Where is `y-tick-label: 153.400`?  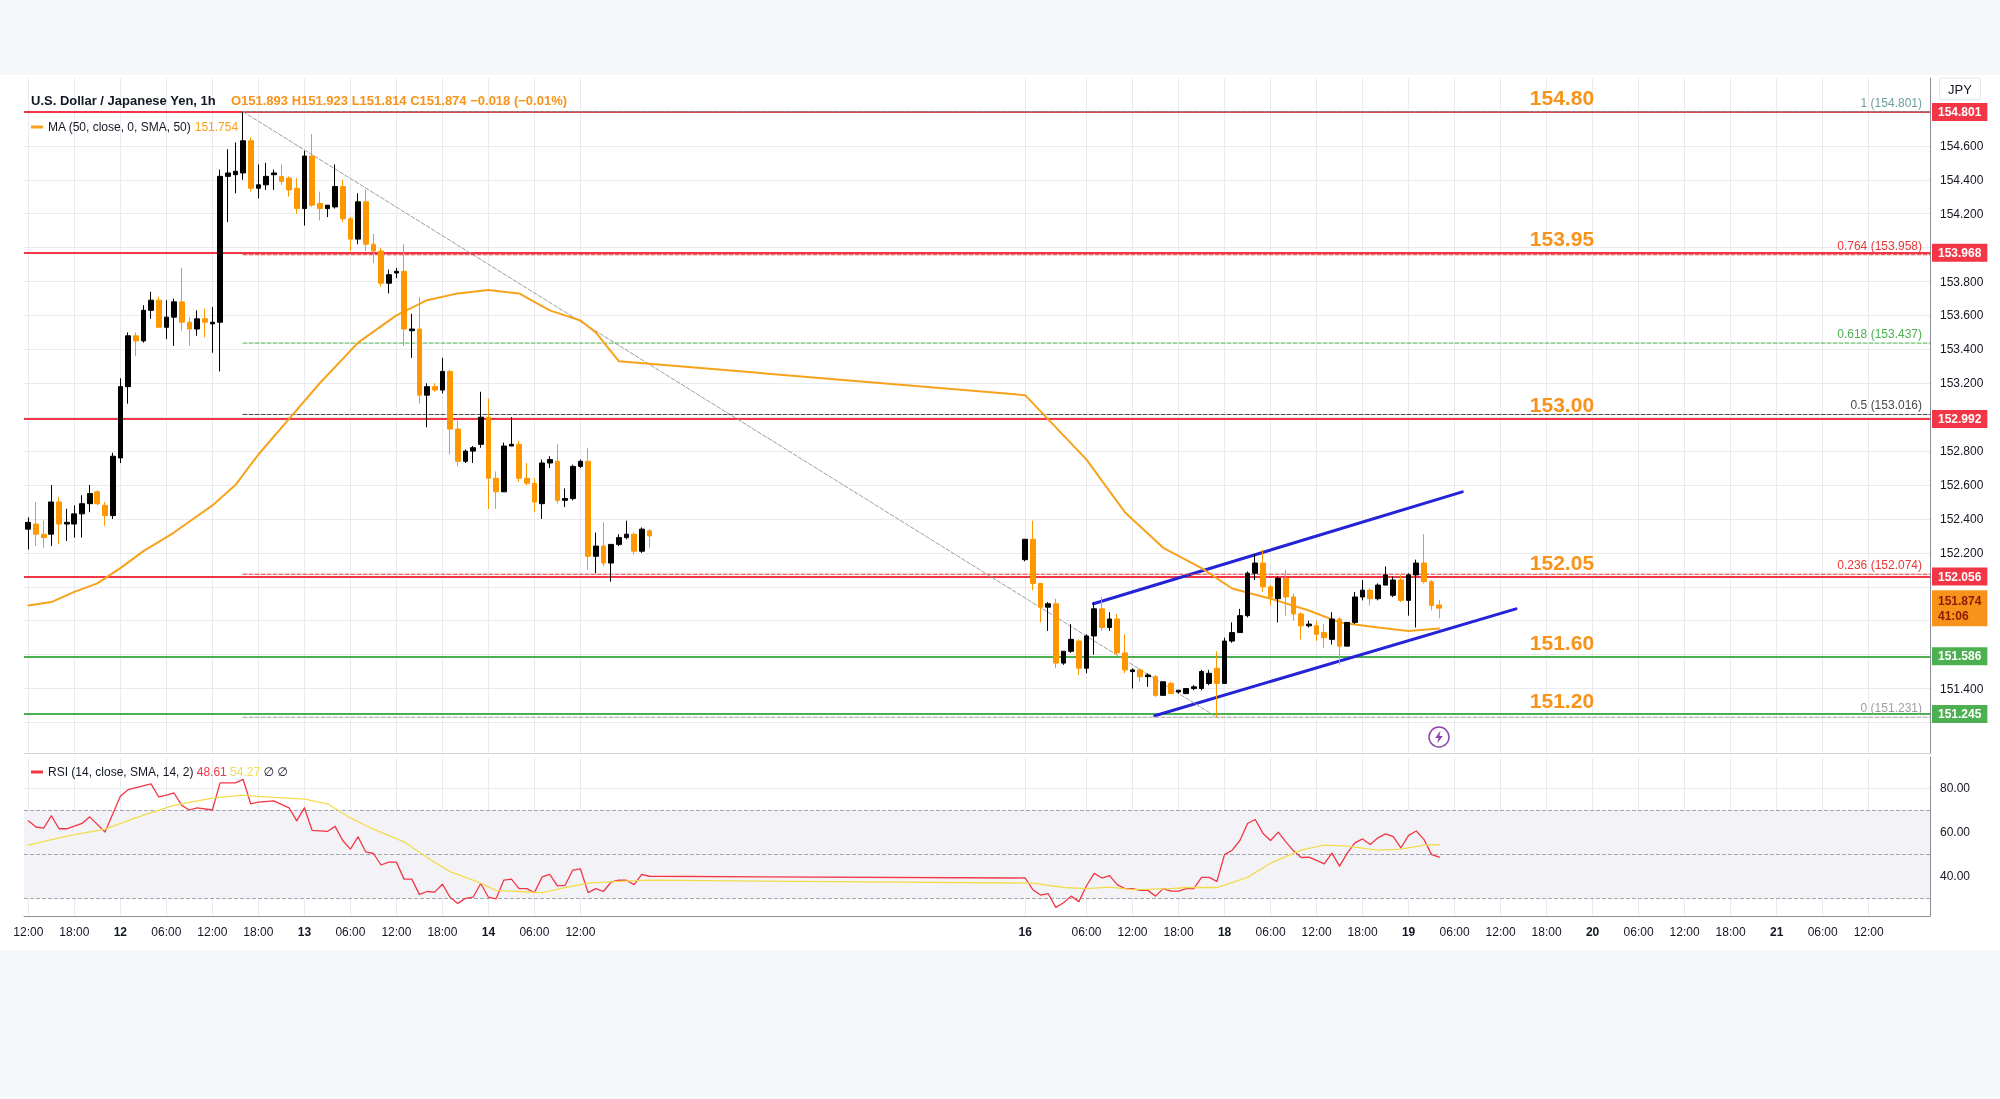 y-tick-label: 153.400 is located at coordinates (1962, 349).